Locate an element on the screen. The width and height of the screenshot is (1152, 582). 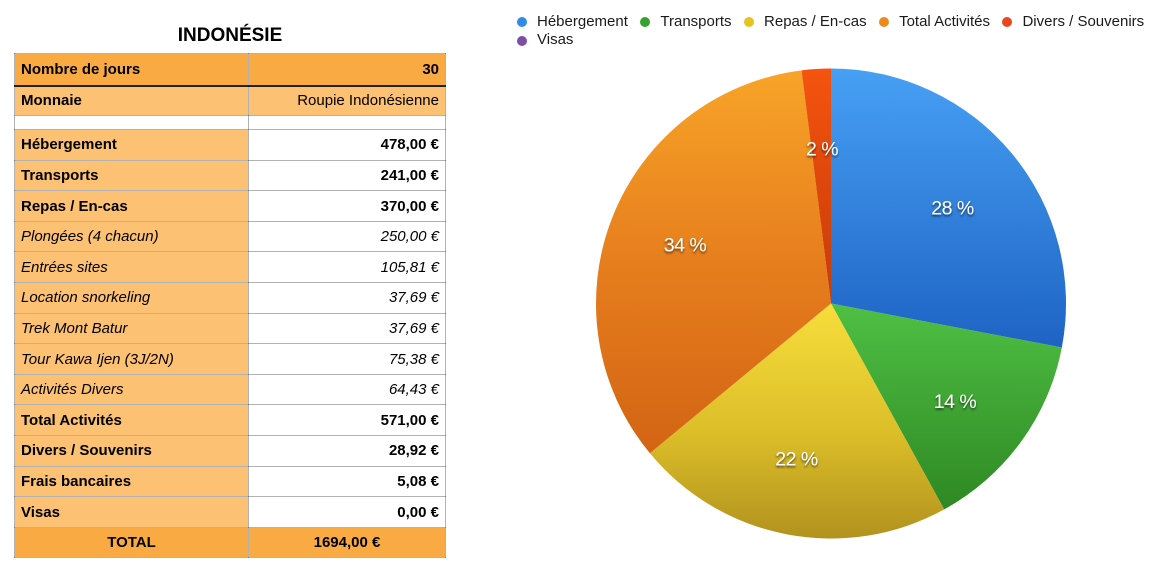
svg-text: 2 % is located at coordinates (822, 150).